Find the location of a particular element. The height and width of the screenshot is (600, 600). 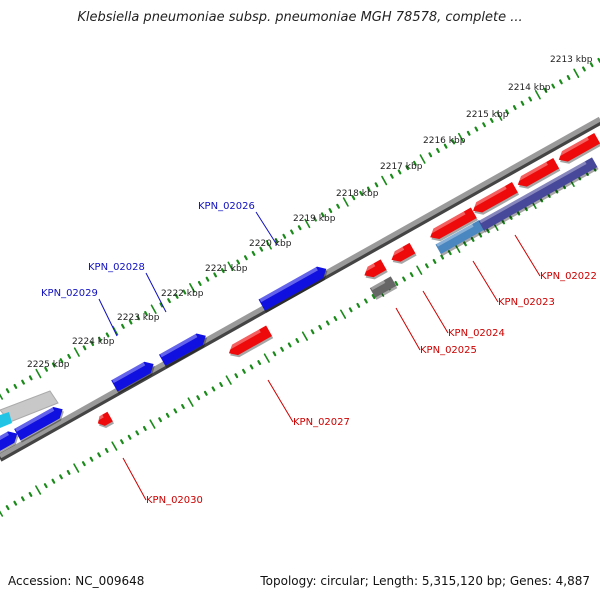

ruler-tick-label: 2225 kbp is located at coordinates (48, 365).